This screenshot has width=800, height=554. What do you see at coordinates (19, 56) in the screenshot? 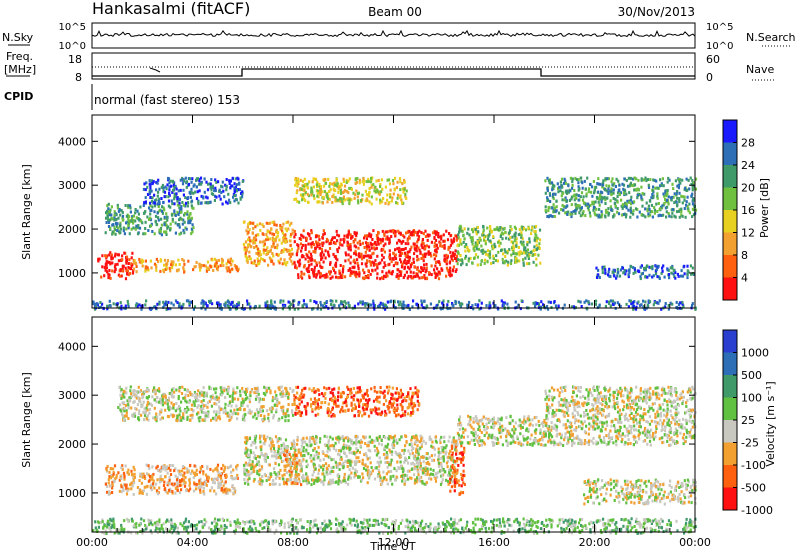
I see `freq-label-line1: Freq.` at bounding box center [19, 56].